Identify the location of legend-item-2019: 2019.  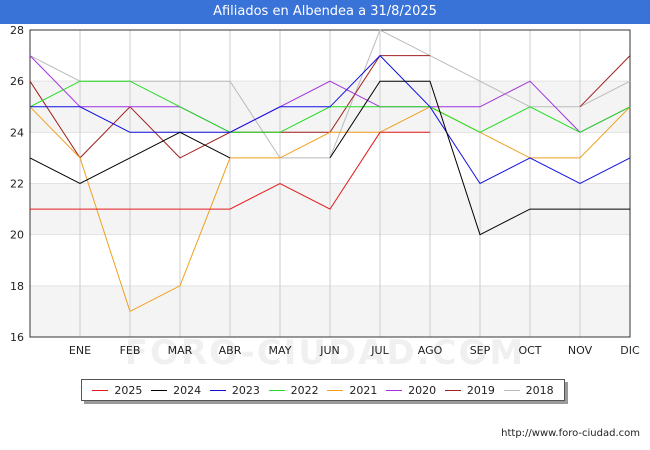
(469, 390).